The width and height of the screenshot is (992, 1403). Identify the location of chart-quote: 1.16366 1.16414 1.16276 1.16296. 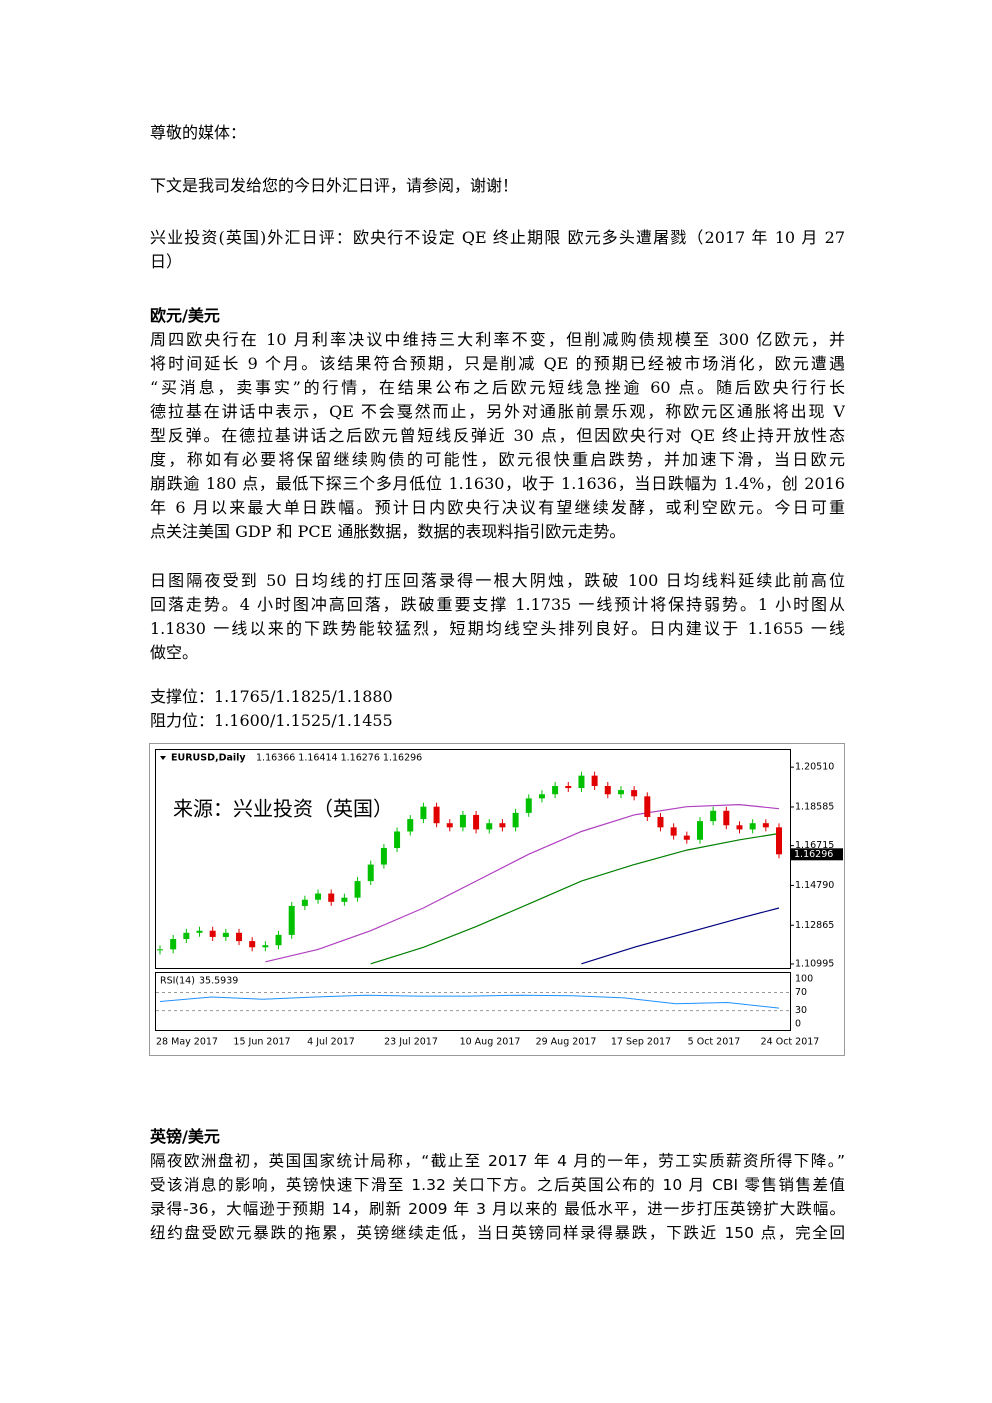
(339, 758).